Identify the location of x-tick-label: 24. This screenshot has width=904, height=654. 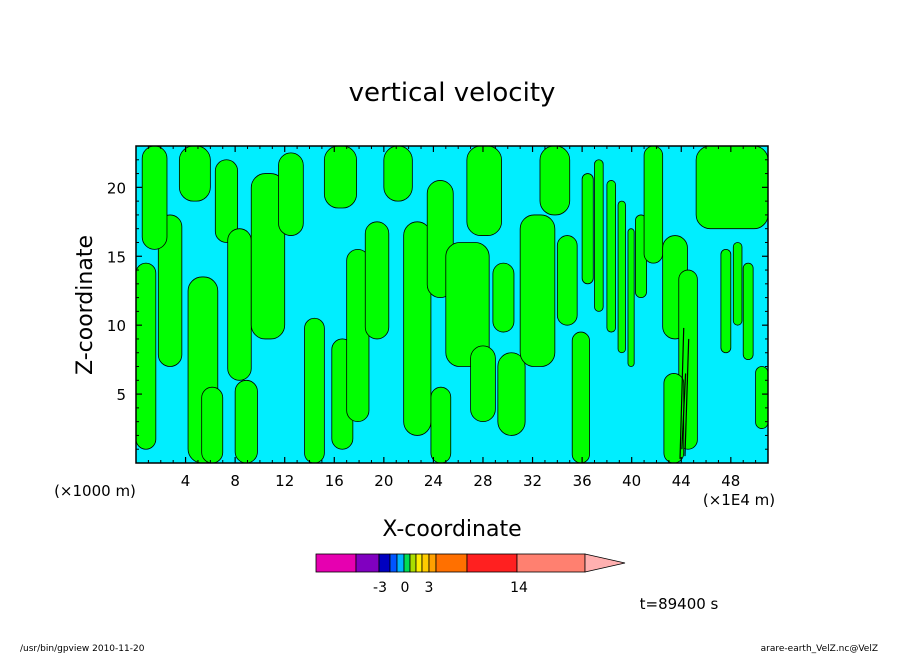
(433, 481).